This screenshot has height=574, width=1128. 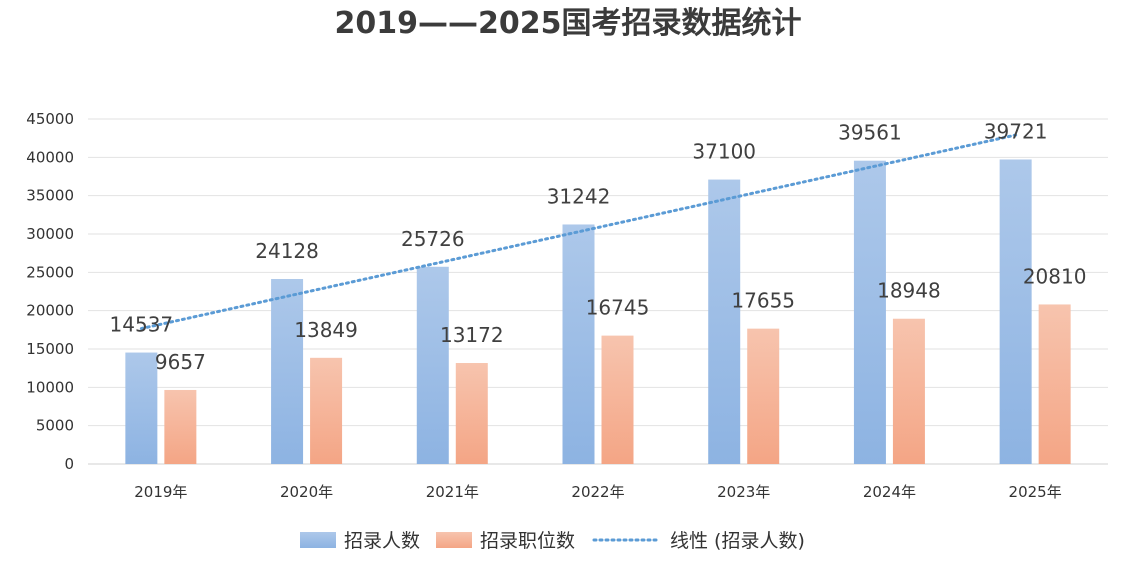 What do you see at coordinates (318, 540) in the screenshot?
I see `legend-swatch-recruits` at bounding box center [318, 540].